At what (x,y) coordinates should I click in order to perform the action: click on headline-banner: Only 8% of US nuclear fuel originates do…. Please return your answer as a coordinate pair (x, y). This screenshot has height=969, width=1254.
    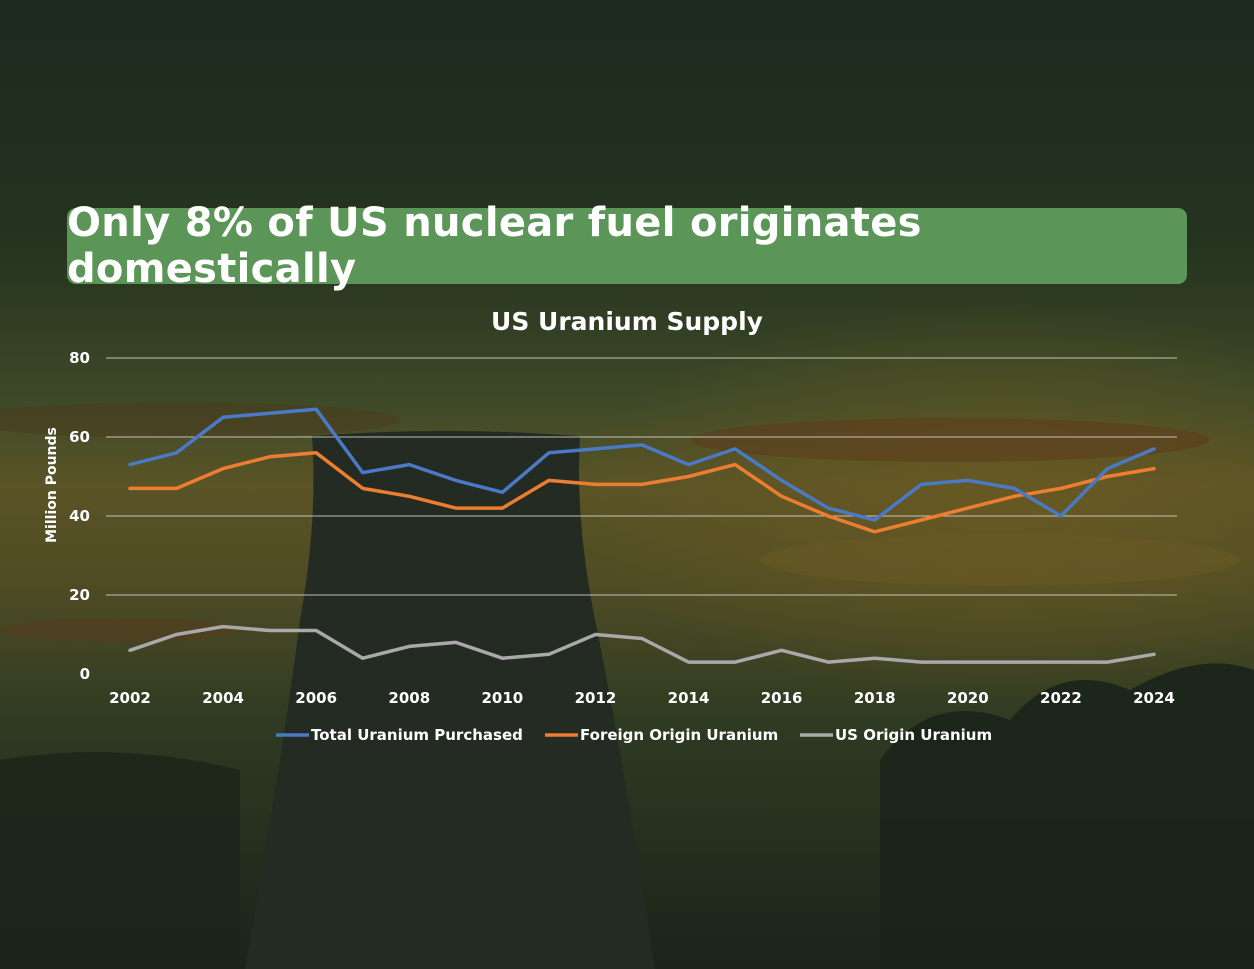
    Looking at the image, I should click on (627, 246).